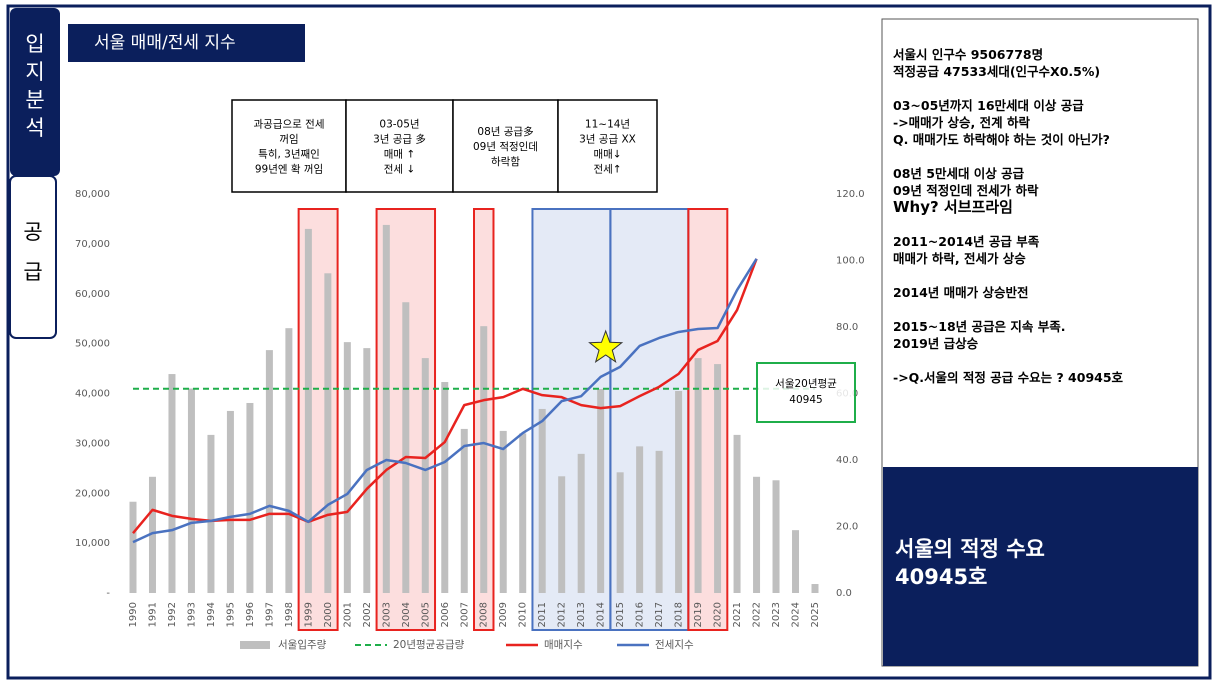  Describe the element at coordinates (92, 294) in the screenshot. I see `y-tick-label: 60,000` at that location.